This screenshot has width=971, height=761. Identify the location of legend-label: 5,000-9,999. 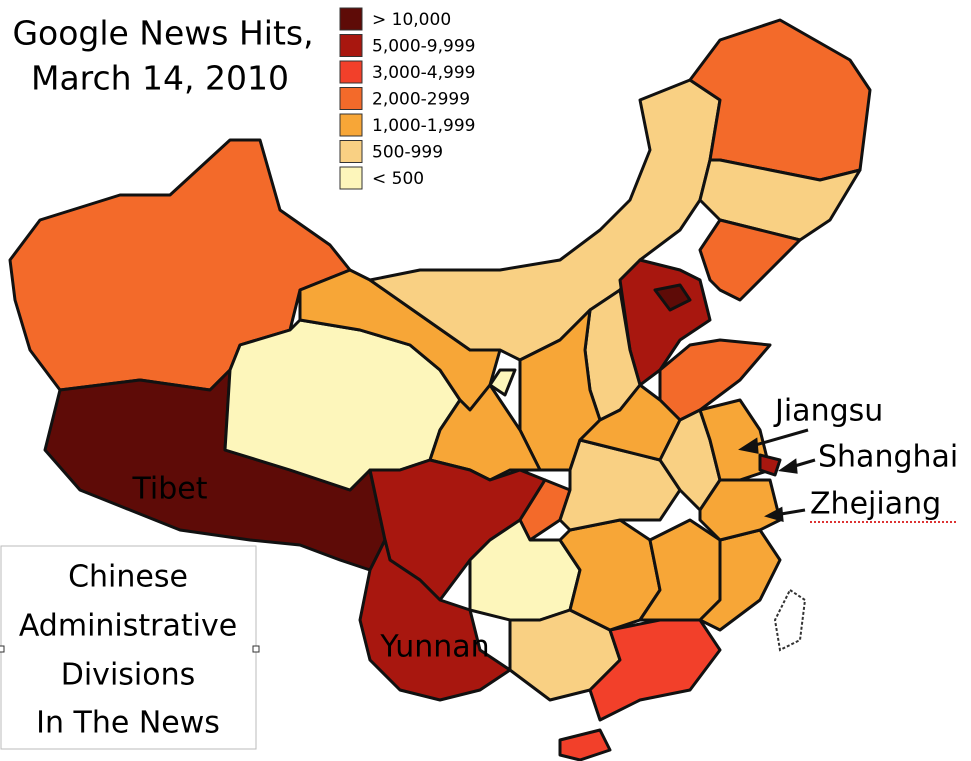
(423, 47).